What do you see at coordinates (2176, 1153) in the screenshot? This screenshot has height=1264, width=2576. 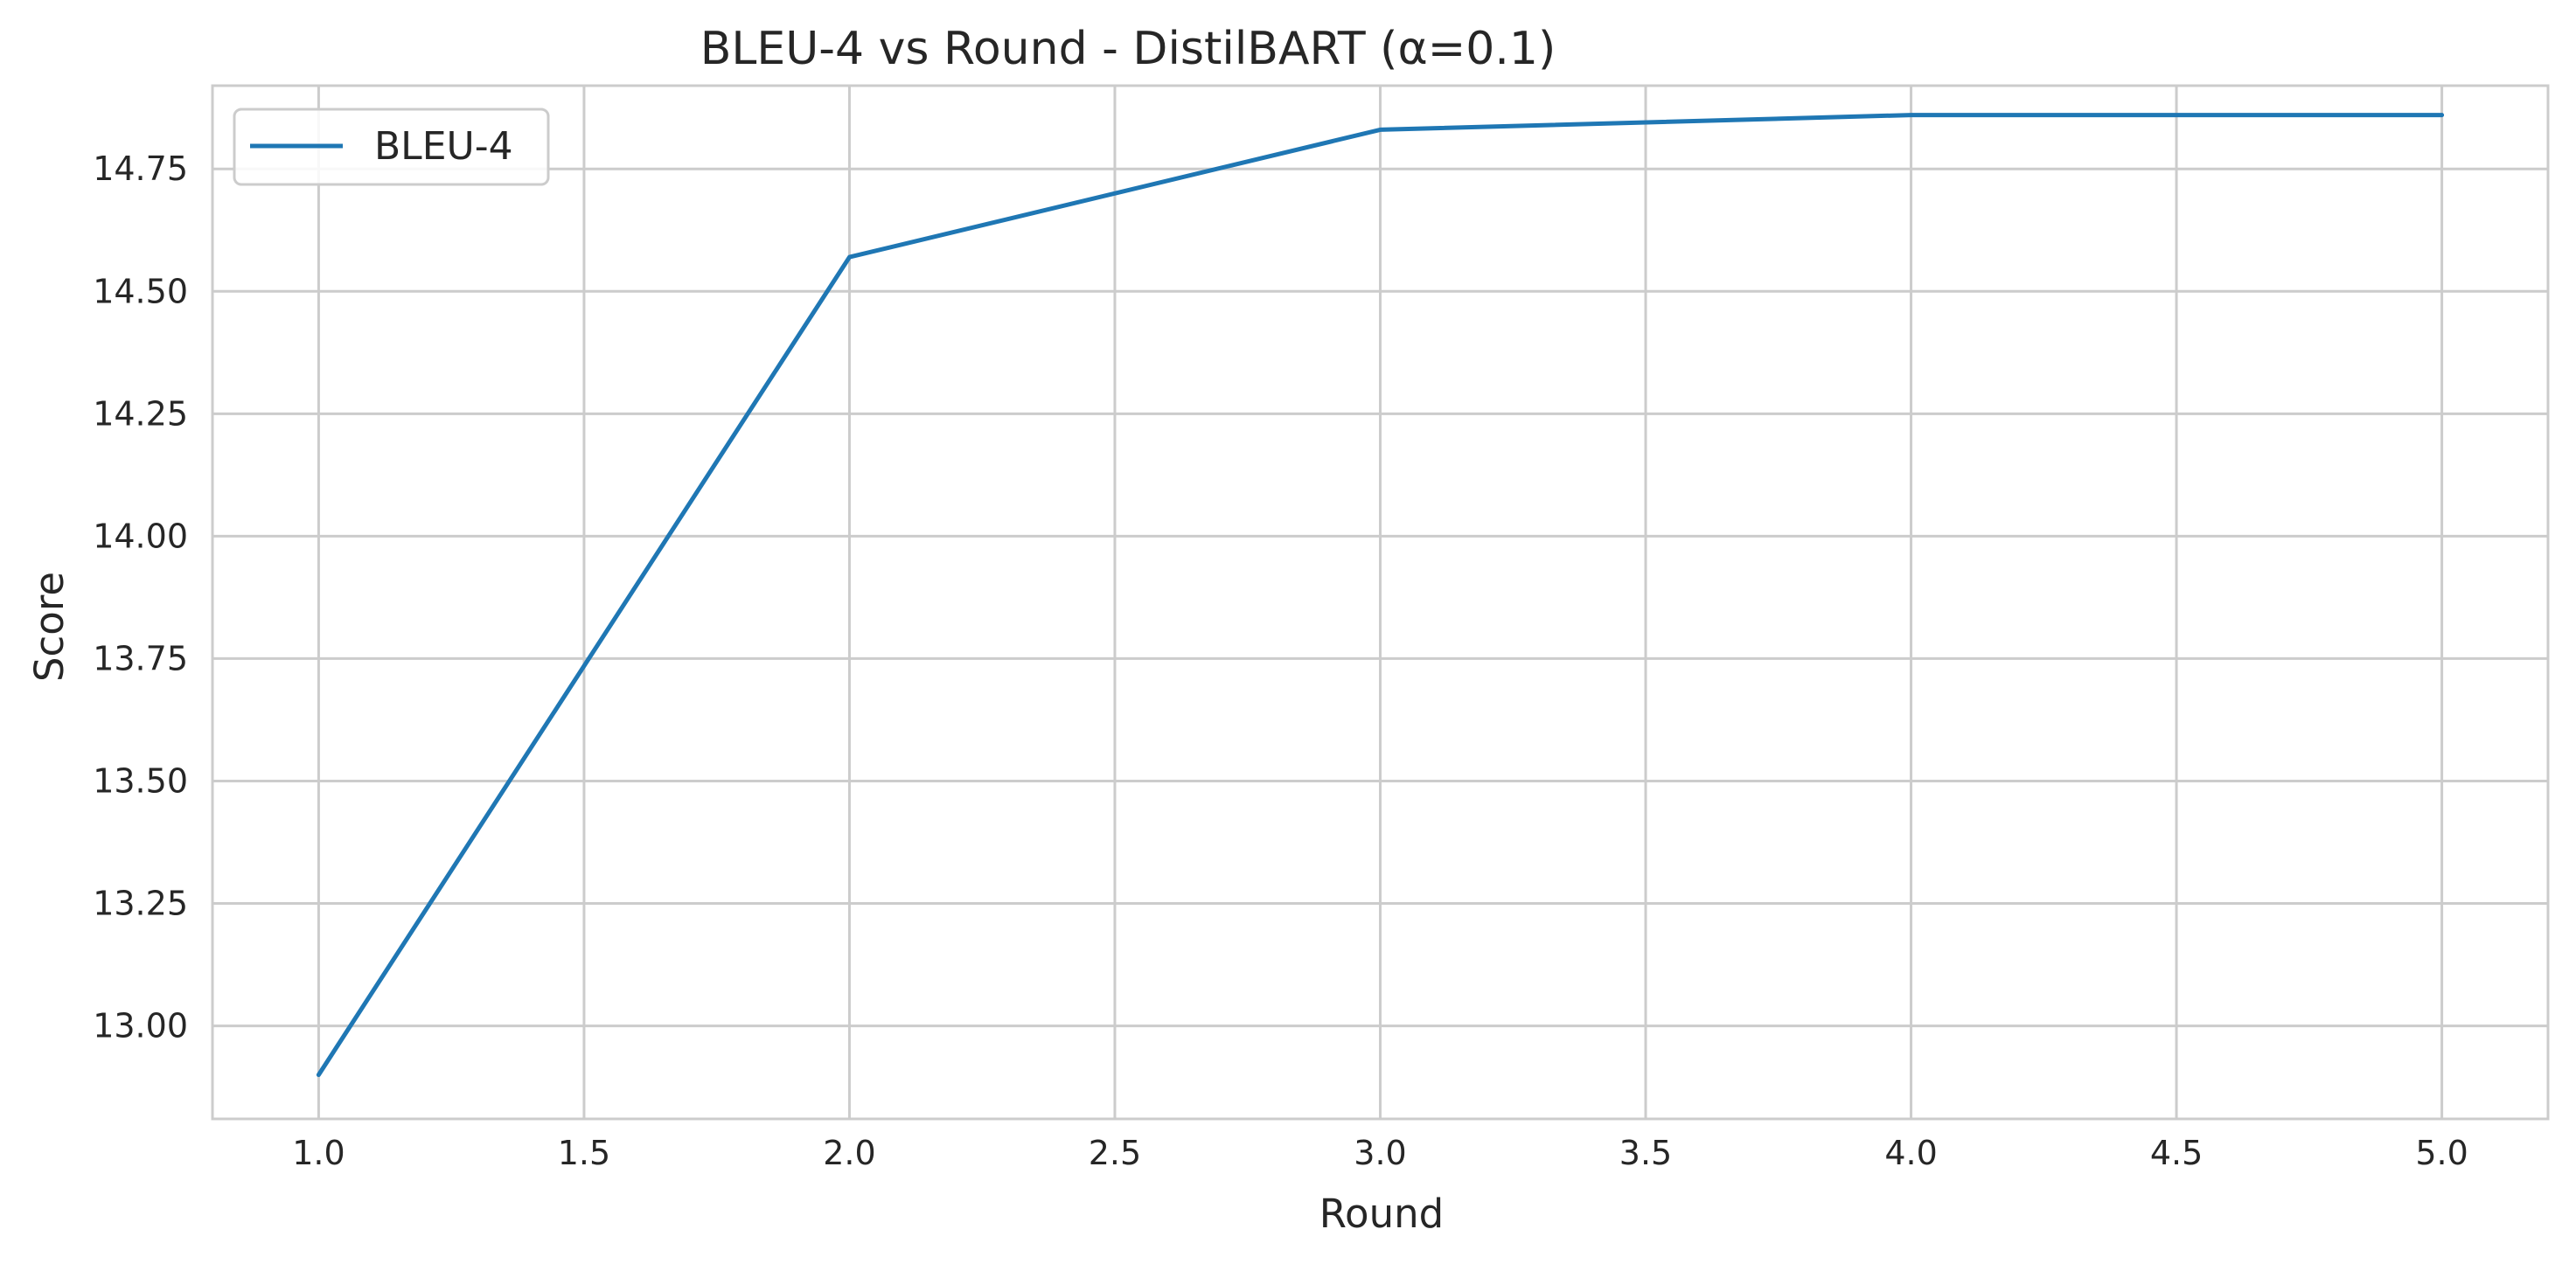 I see `x-tick-label: 4.5` at bounding box center [2176, 1153].